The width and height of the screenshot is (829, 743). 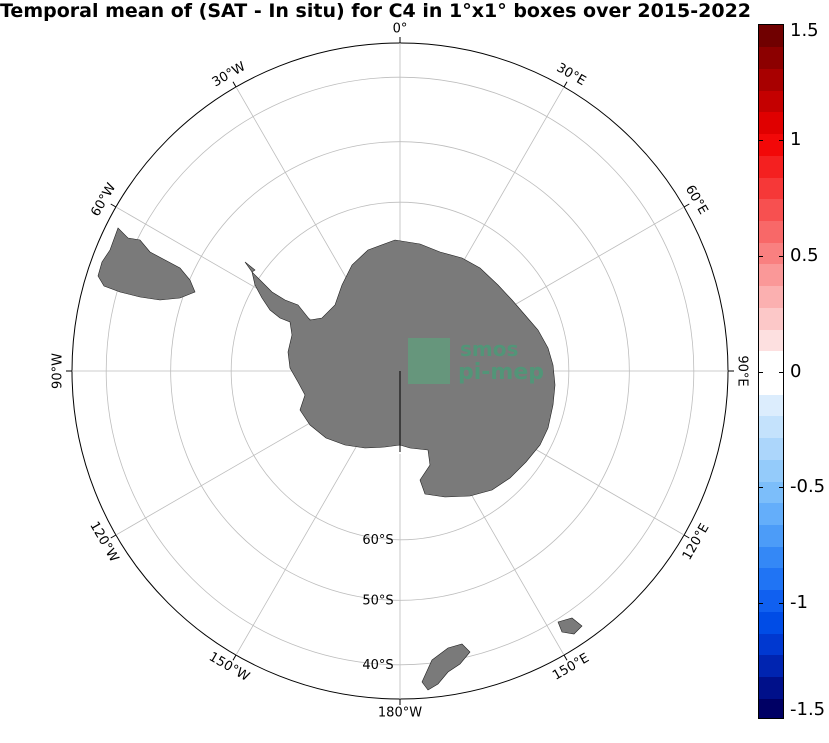 I want to click on colorbar-gradient, so click(x=771, y=371).